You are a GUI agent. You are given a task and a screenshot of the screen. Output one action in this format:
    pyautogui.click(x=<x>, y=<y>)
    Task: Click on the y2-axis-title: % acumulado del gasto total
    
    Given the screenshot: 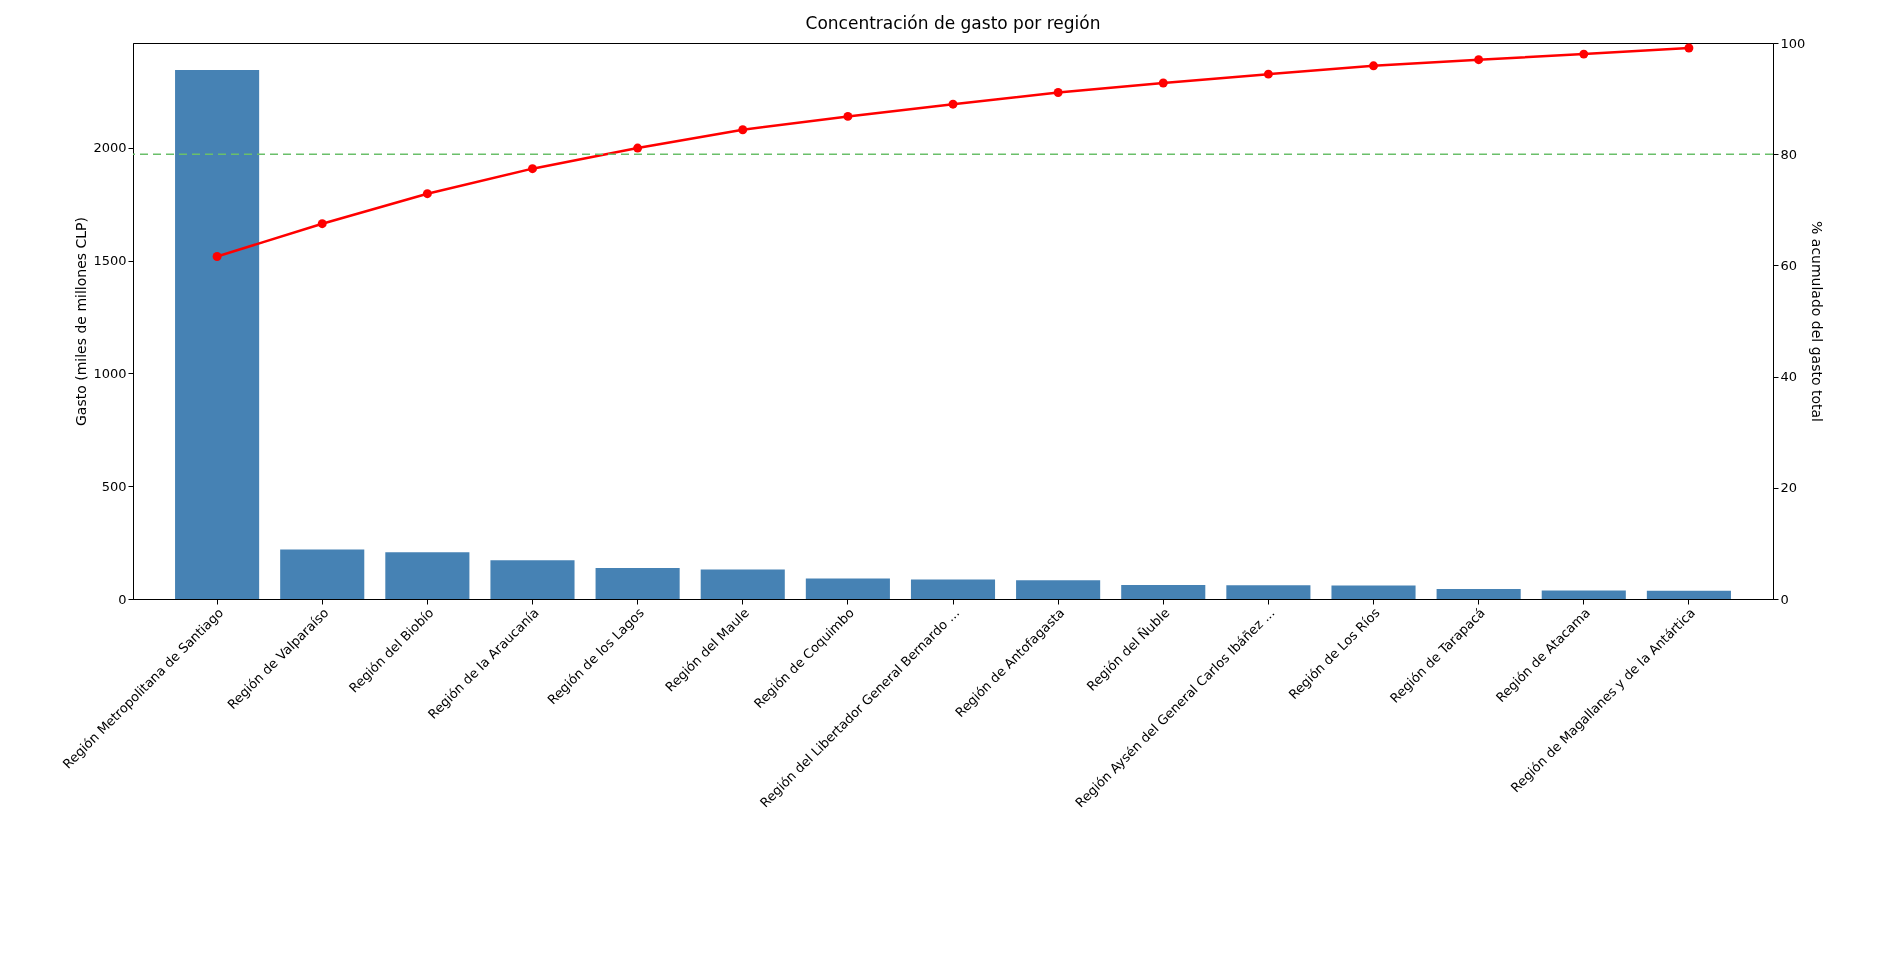 What is the action you would take?
    pyautogui.click(x=1817, y=321)
    